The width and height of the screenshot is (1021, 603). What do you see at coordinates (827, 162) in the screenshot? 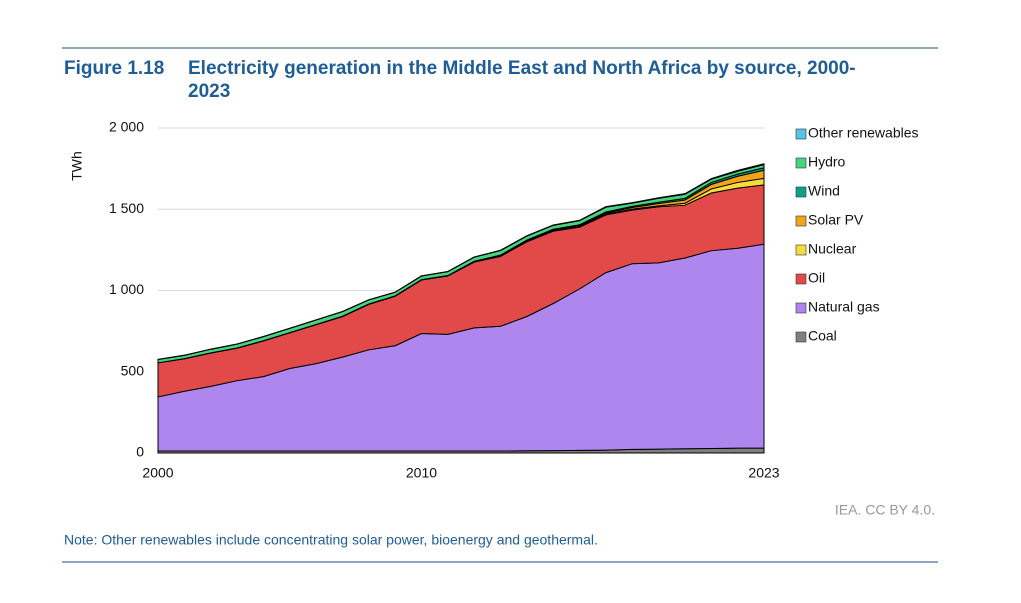
I see `legend-label: Hydro` at bounding box center [827, 162].